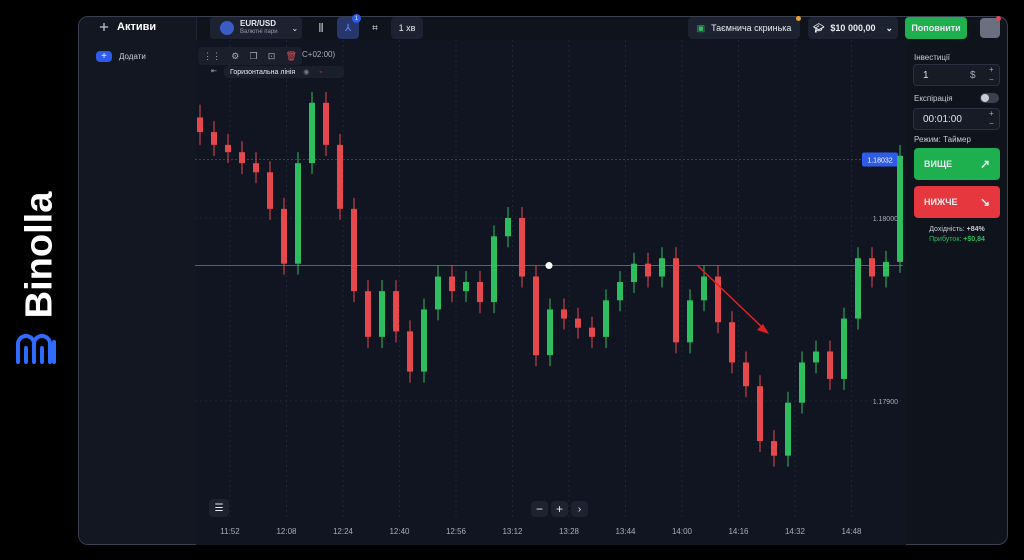 Image resolution: width=1024 pixels, height=560 pixels. What do you see at coordinates (258, 23) in the screenshot?
I see `pair: EUR/USD` at bounding box center [258, 23].